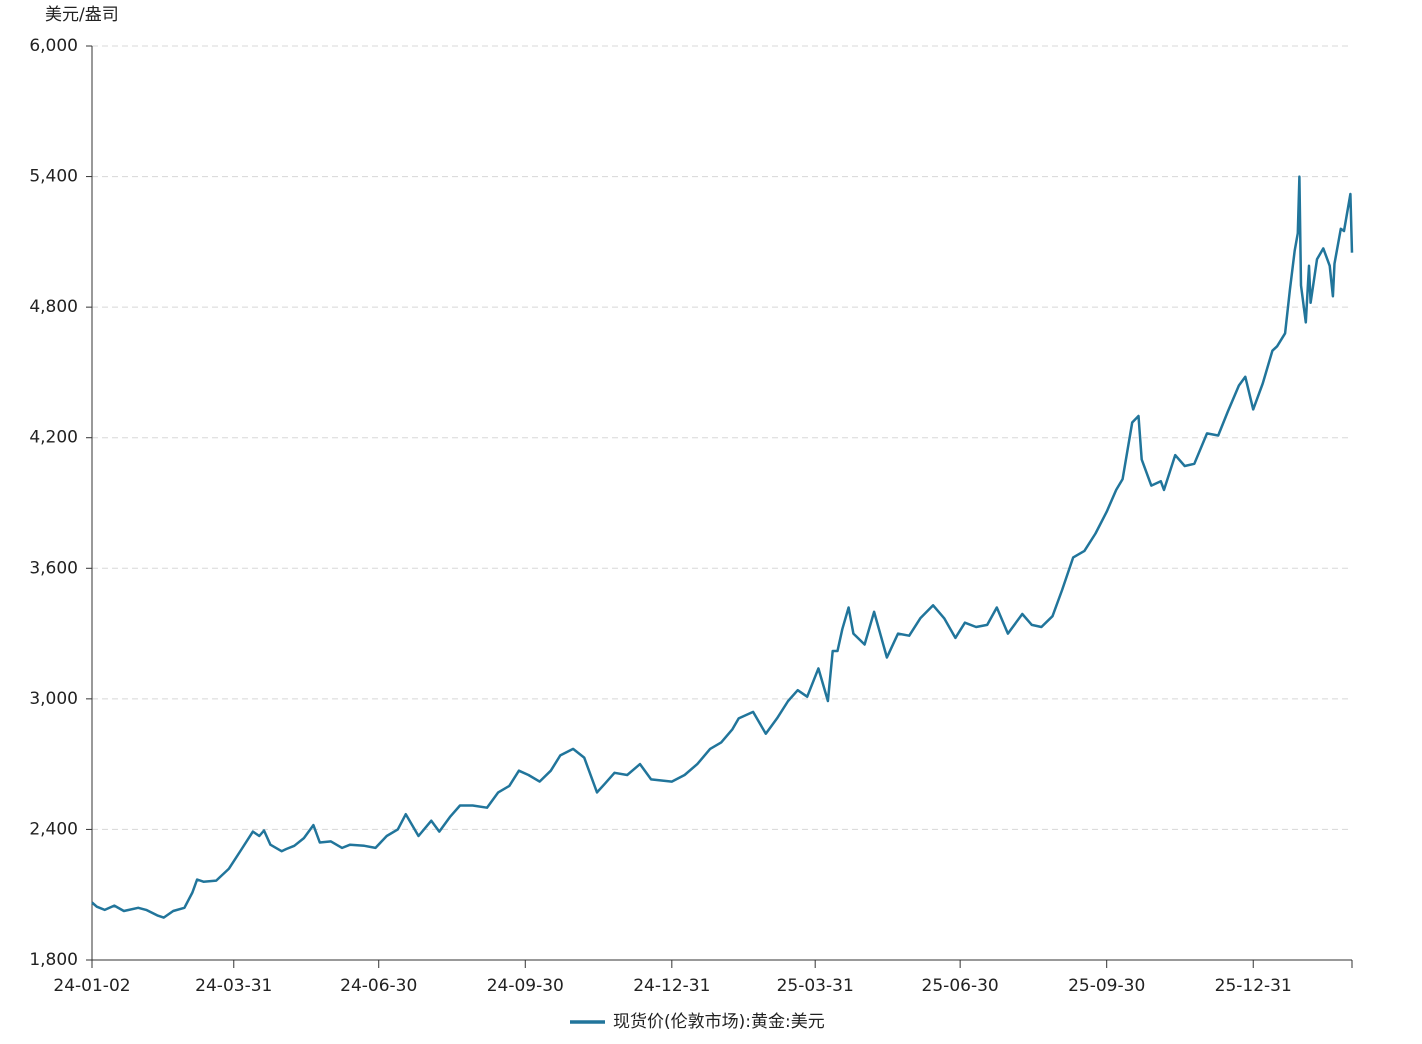 The image size is (1422, 1044). Describe the element at coordinates (53, 568) in the screenshot. I see `y-tick-label: 3,600` at that location.